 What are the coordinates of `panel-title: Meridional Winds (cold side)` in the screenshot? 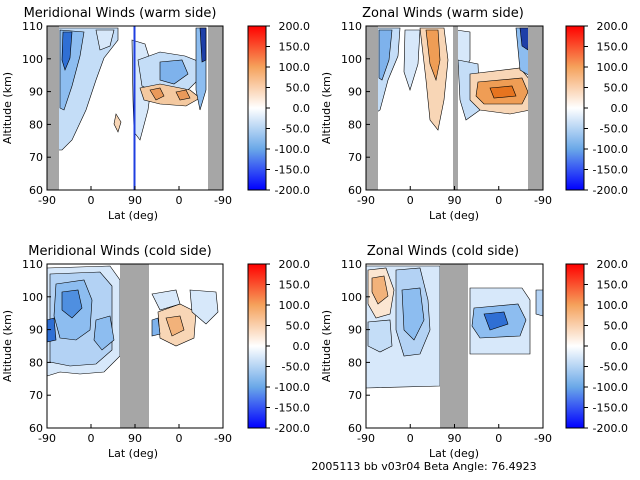 It's located at (119, 251).